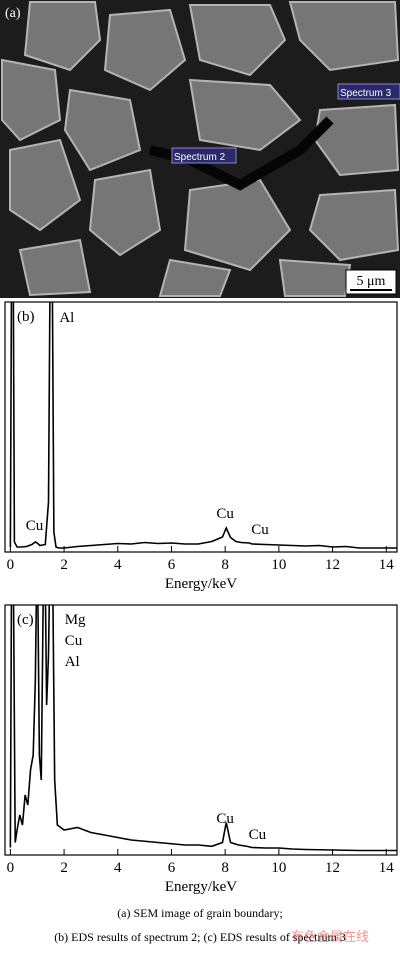  What do you see at coordinates (200, 913) in the screenshot?
I see `caption: (a) SEM image of grain boundary;` at bounding box center [200, 913].